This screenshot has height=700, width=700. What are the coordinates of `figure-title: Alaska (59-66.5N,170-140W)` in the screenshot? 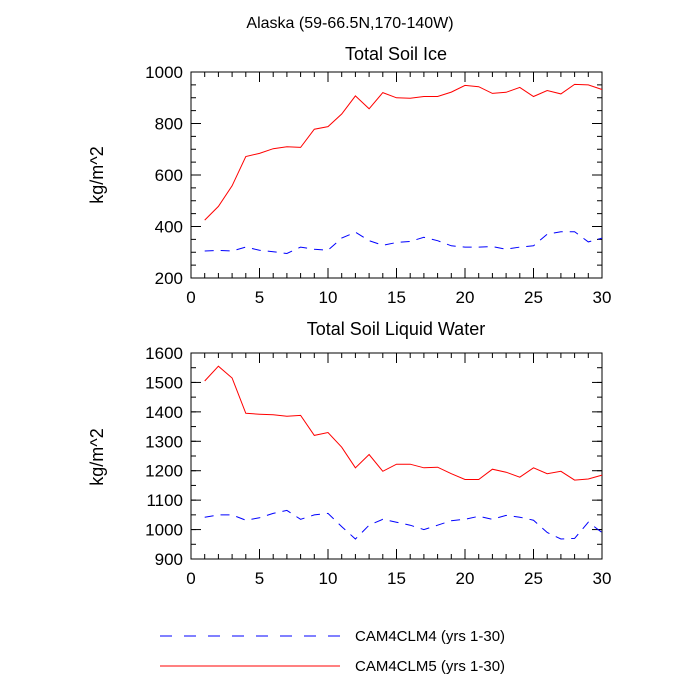 It's located at (349, 23).